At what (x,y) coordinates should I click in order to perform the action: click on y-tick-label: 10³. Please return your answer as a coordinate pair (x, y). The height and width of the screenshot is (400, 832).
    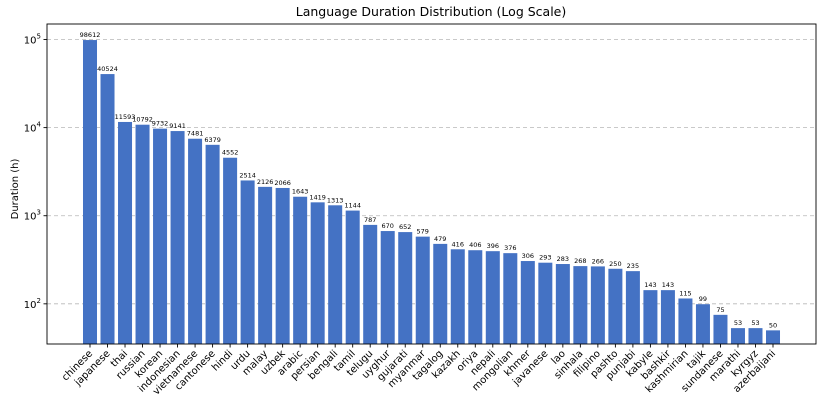
    Looking at the image, I should click on (32, 216).